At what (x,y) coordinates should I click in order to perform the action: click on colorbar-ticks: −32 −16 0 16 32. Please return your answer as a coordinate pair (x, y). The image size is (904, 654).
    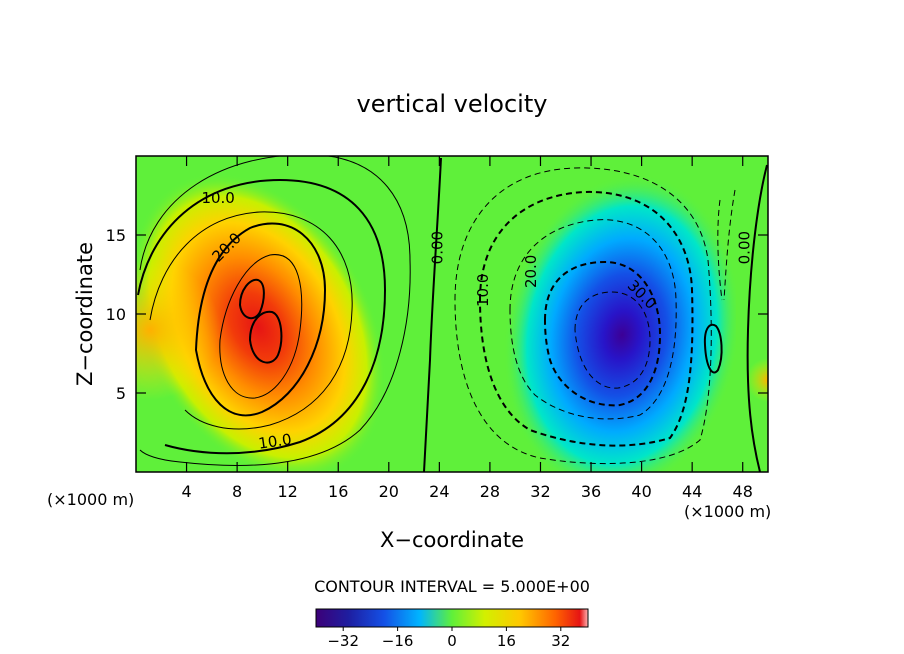
    Looking at the image, I should click on (448, 638).